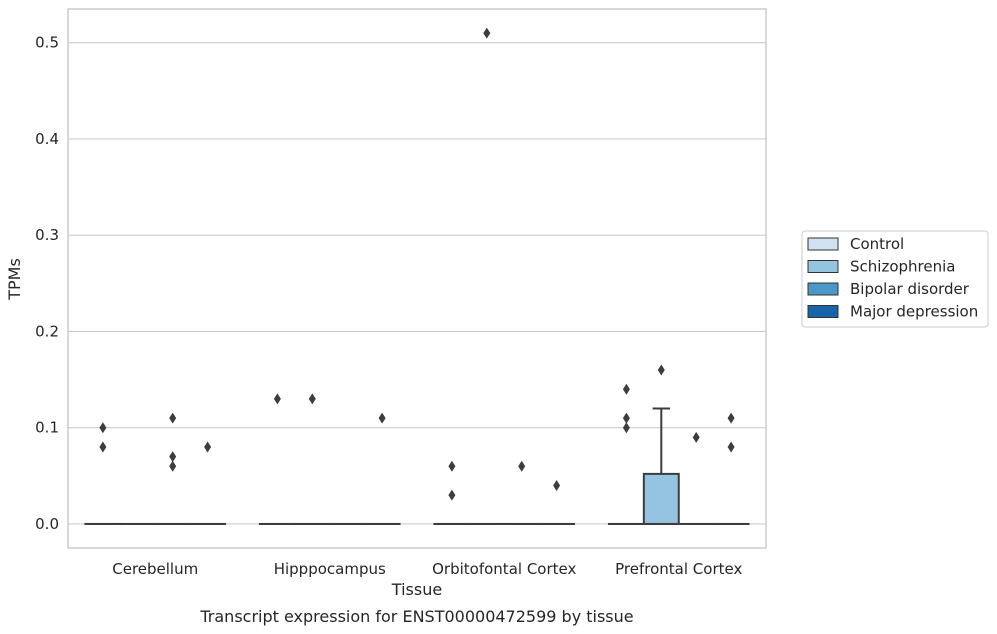 The image size is (997, 634). I want to click on box-body, so click(661, 498).